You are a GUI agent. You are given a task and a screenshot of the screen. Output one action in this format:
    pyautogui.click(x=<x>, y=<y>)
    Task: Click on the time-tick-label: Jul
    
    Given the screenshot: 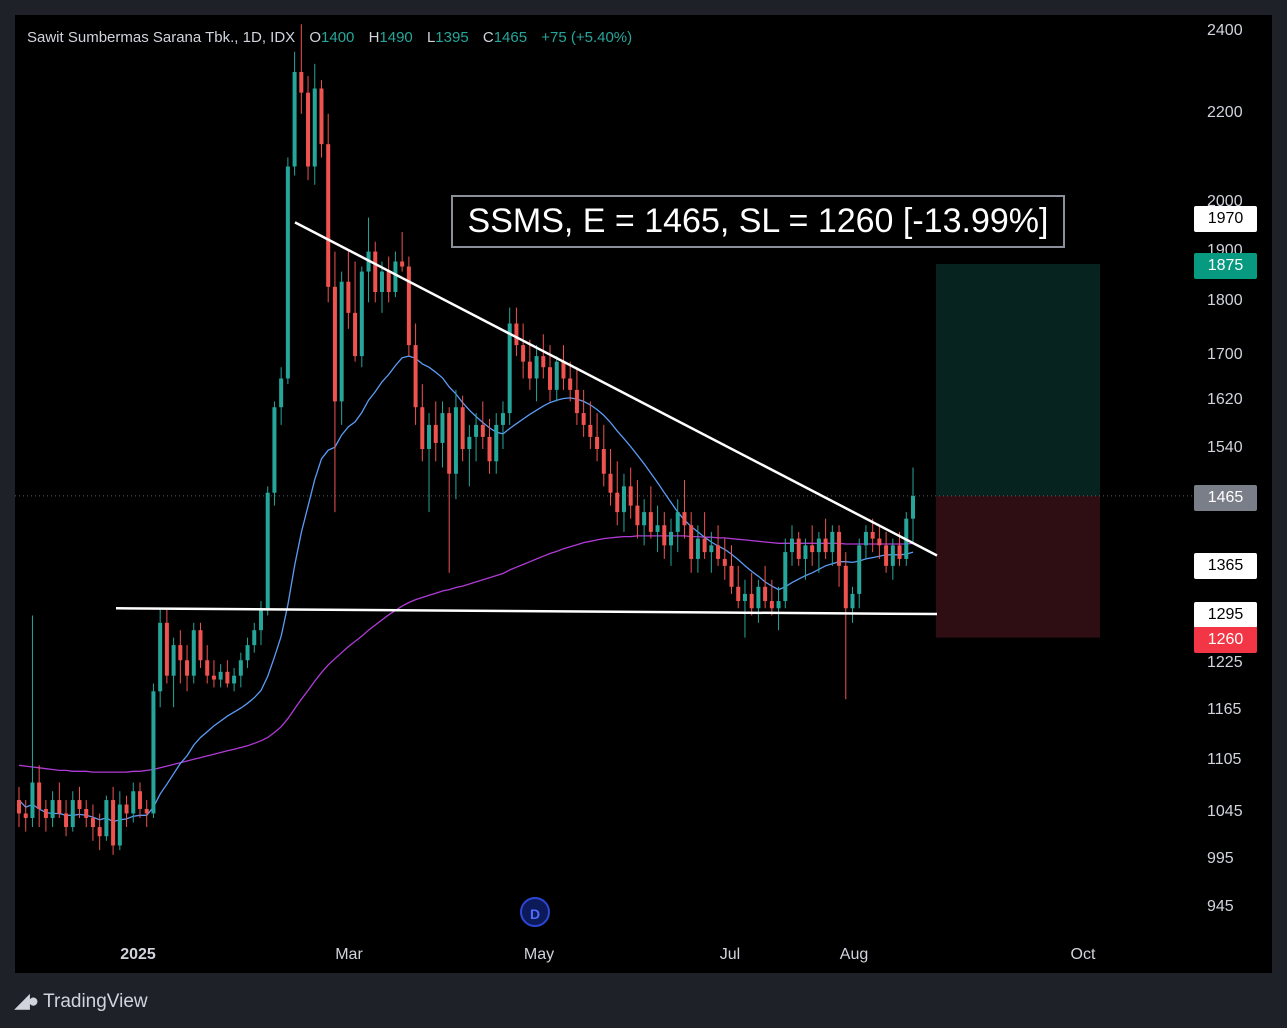 What is the action you would take?
    pyautogui.click(x=730, y=954)
    